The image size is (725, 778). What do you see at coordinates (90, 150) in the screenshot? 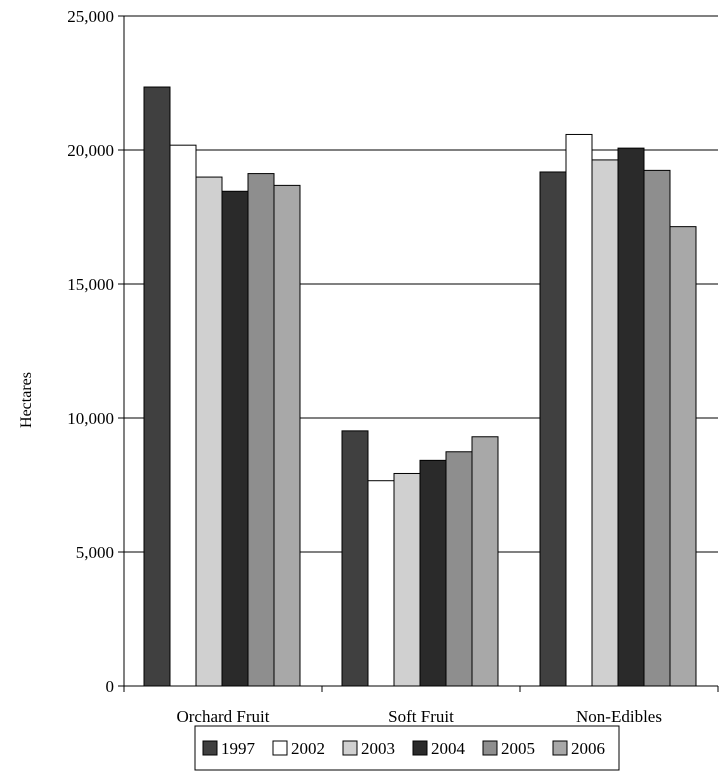
I see `y-tick-label: 20,000` at bounding box center [90, 150].